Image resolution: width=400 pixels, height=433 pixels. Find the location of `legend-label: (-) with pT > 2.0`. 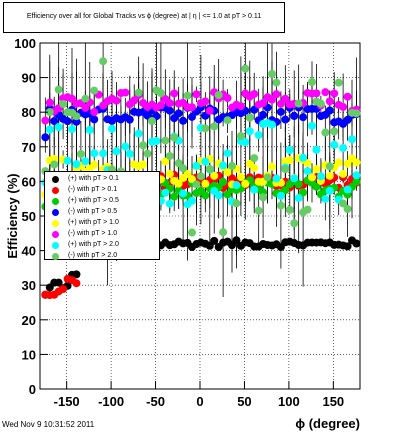

legend-label: (-) with pT > 2.0 is located at coordinates (93, 255).